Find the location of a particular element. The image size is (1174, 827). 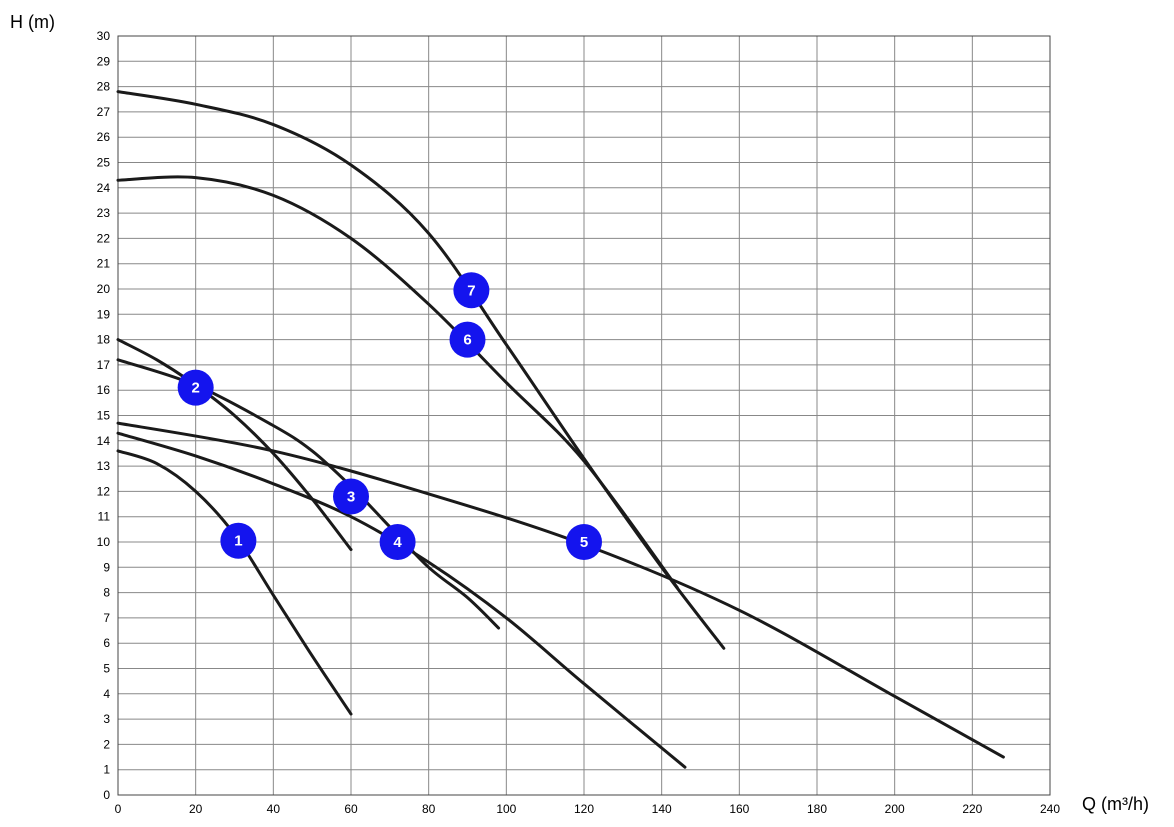

curve-badge-label: 3 is located at coordinates (351, 496).